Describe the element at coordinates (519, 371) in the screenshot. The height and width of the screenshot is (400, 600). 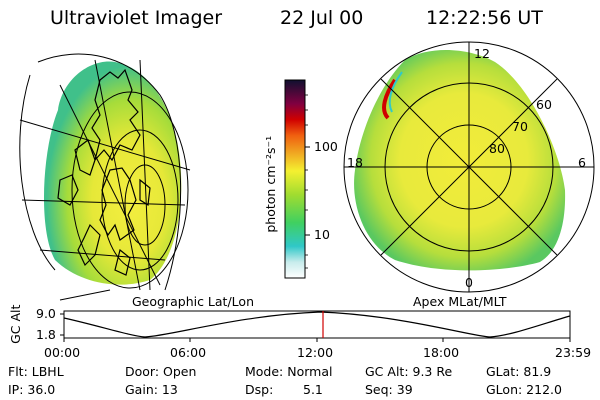
I see `status-glat: GLat: 81.9` at that location.